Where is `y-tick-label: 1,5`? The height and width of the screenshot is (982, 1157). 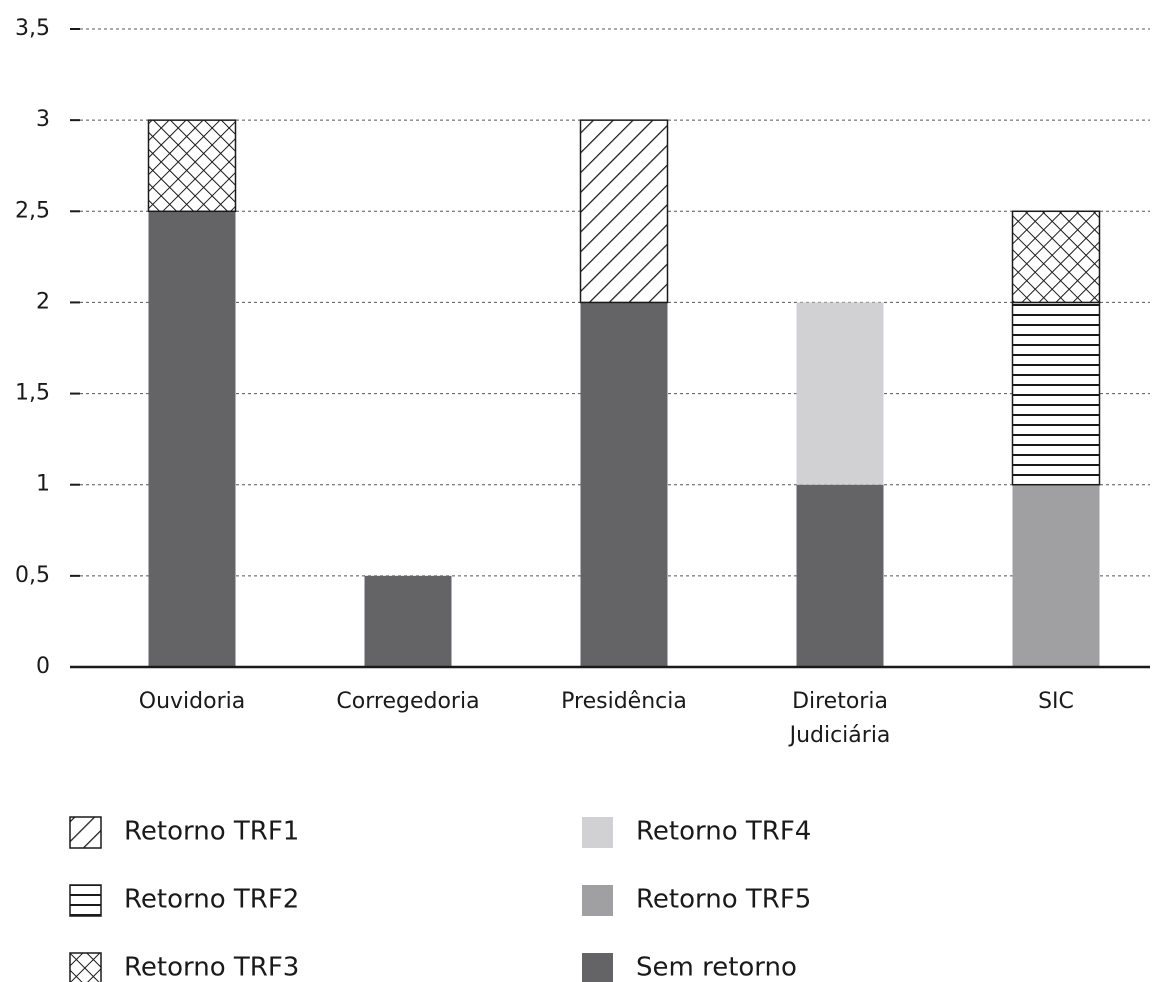
y-tick-label: 1,5 is located at coordinates (32, 393).